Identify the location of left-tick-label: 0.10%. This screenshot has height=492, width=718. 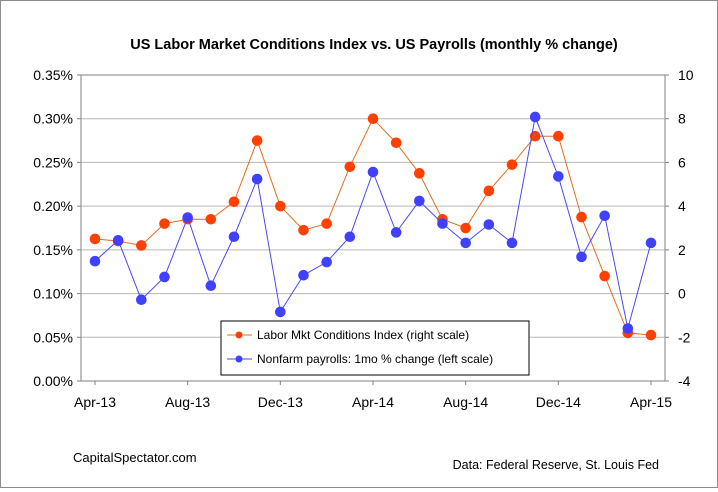
(53, 294).